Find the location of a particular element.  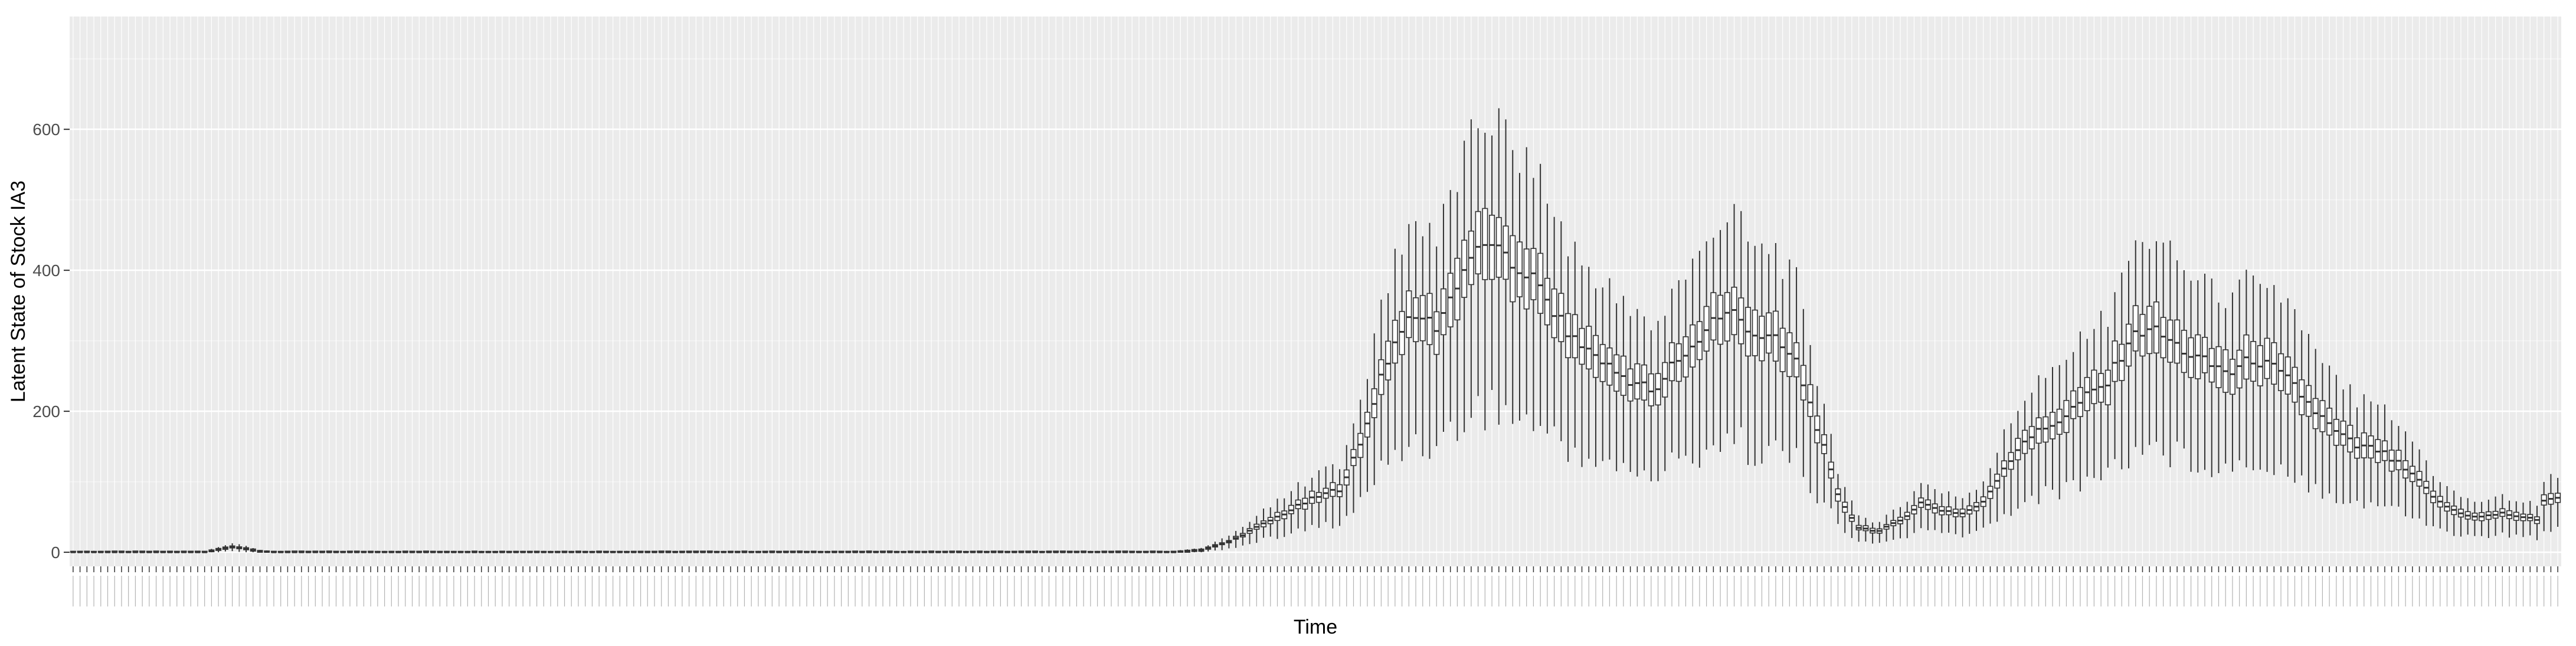

box-t298 is located at coordinates (2128, 364).